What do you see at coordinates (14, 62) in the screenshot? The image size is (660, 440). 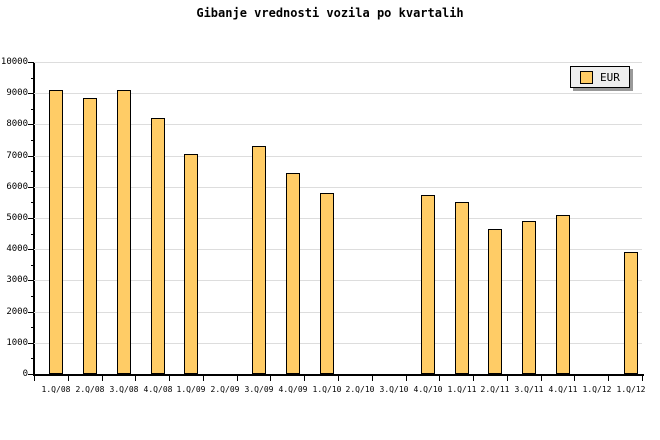 I see `y-axis-tick-label: 10000` at bounding box center [14, 62].